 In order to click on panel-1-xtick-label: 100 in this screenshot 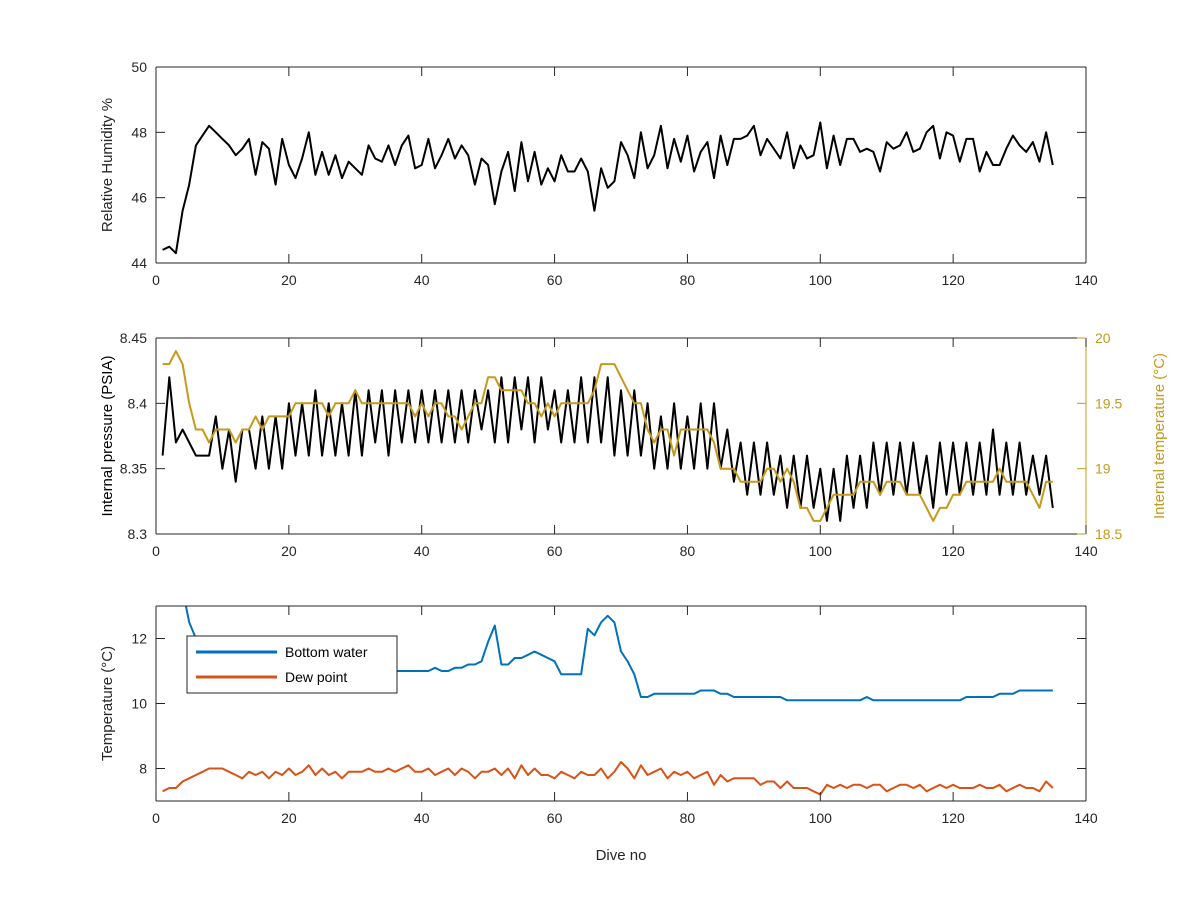, I will do `click(821, 280)`.